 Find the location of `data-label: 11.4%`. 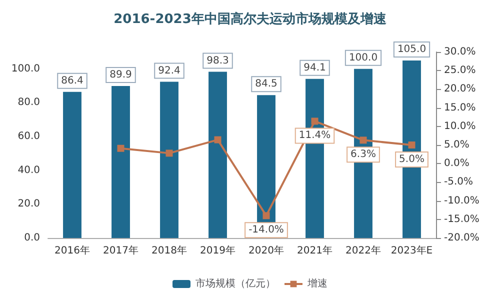

data-label: 11.4% is located at coordinates (314, 136).